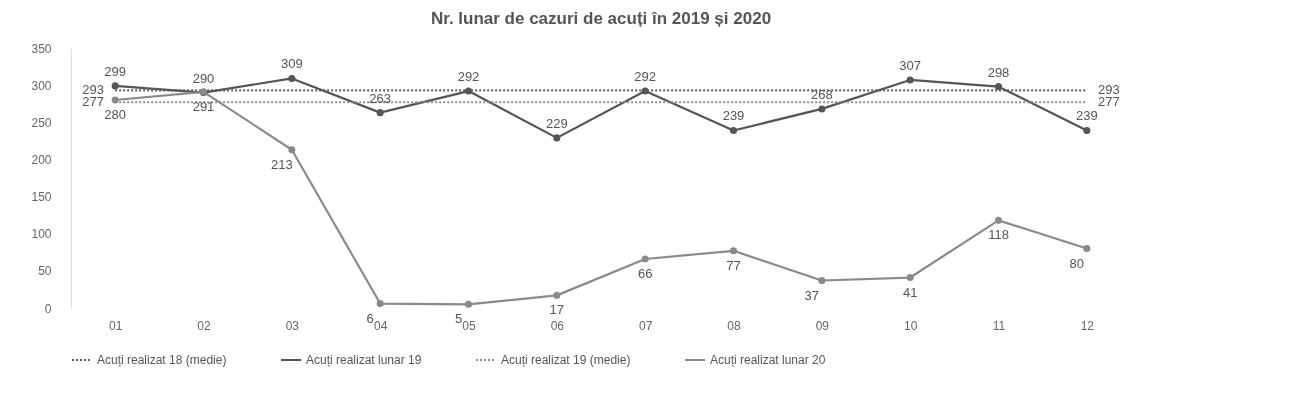 The image size is (1295, 409). What do you see at coordinates (566, 360) in the screenshot?
I see `legend-label: Acuți realizat 19 (medie)` at bounding box center [566, 360].